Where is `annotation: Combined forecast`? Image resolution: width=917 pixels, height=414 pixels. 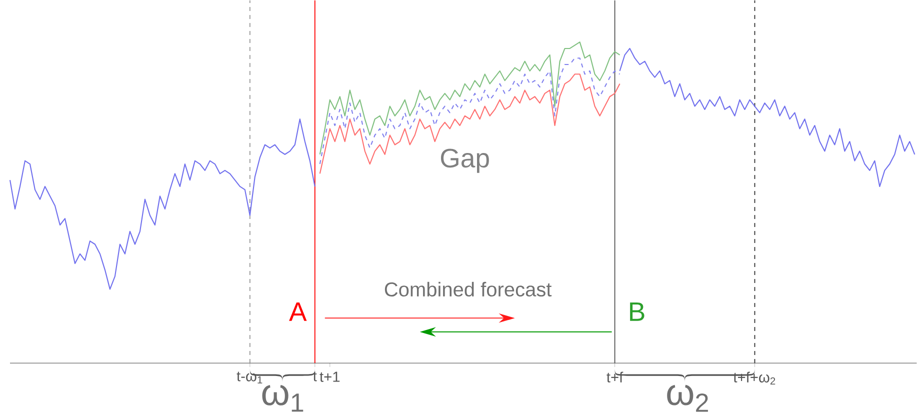 annotation: Combined forecast is located at coordinates (468, 289).